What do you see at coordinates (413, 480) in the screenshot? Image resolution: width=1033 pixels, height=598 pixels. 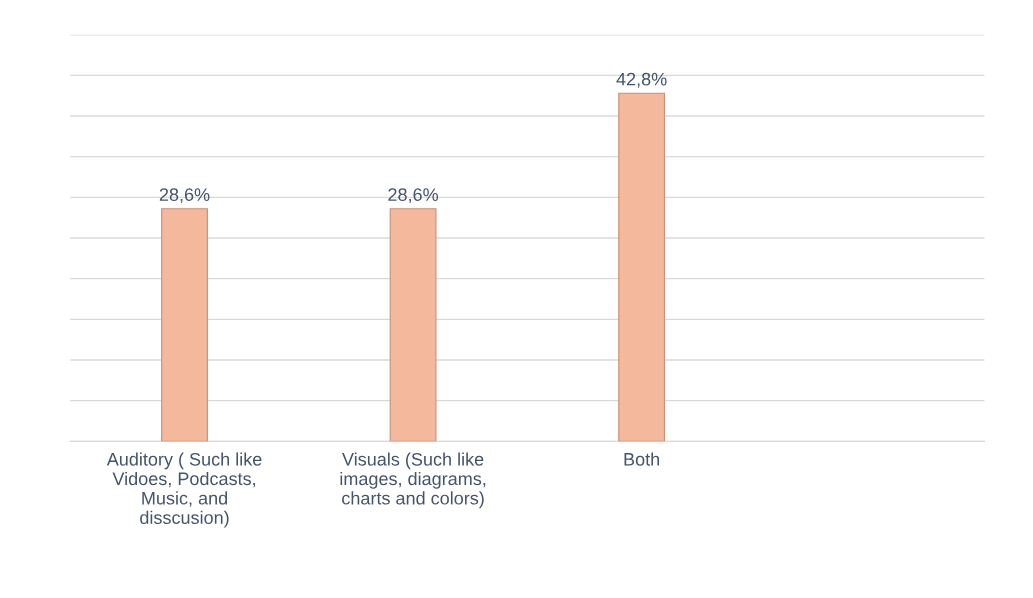 I see `x-tick-label: Visuals (Such like images, diagrams, charts and colors)` at bounding box center [413, 480].